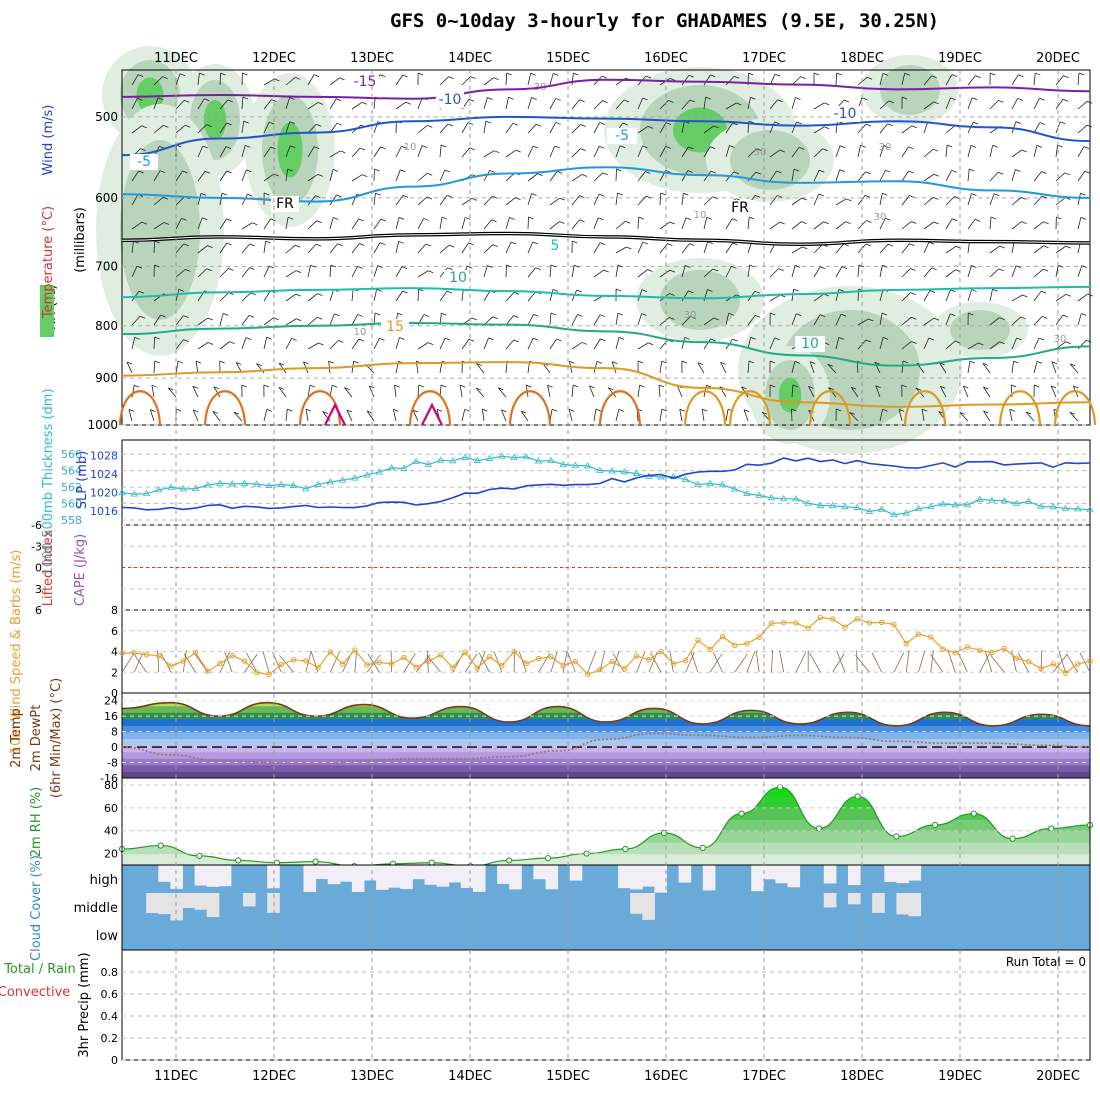  I want to click on isotherm-25-lobe, so click(432, 414).